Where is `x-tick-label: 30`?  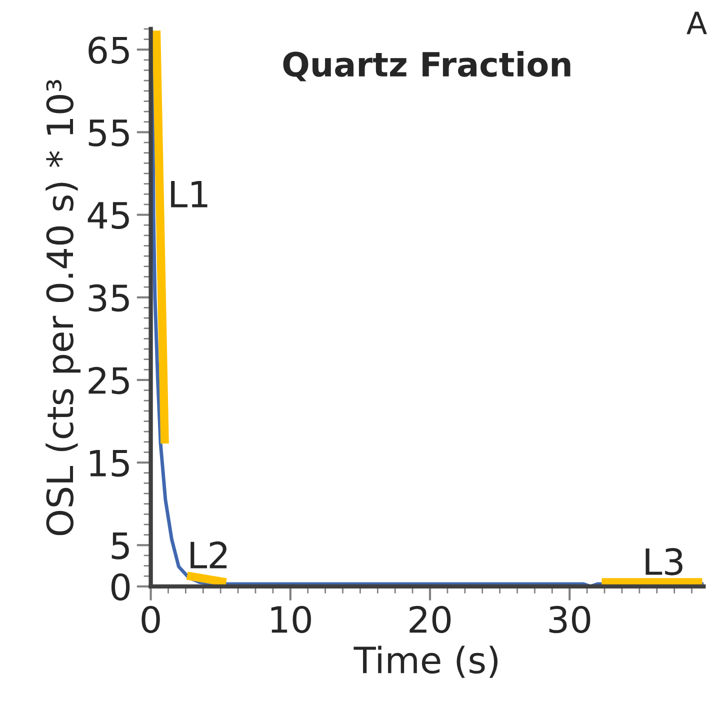
x-tick-label: 30 is located at coordinates (569, 620).